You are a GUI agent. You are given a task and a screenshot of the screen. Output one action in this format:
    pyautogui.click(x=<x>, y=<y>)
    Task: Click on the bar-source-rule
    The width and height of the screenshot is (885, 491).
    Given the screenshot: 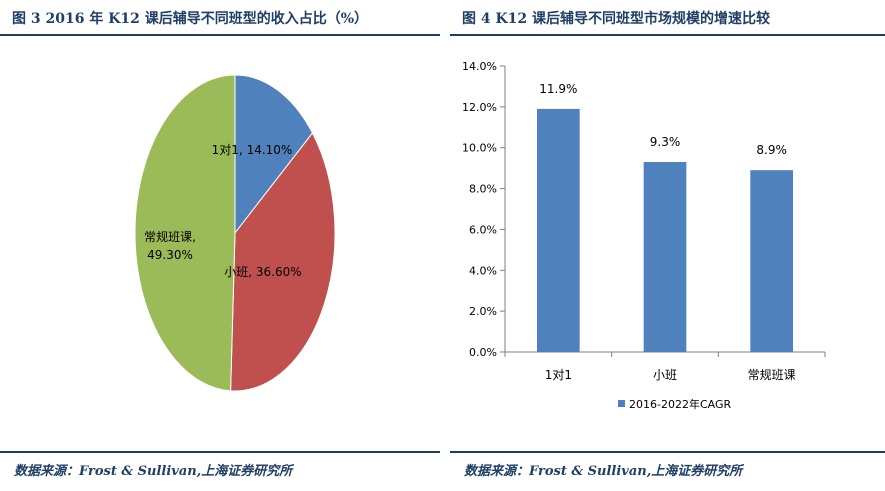 What is the action you would take?
    pyautogui.click(x=667, y=452)
    